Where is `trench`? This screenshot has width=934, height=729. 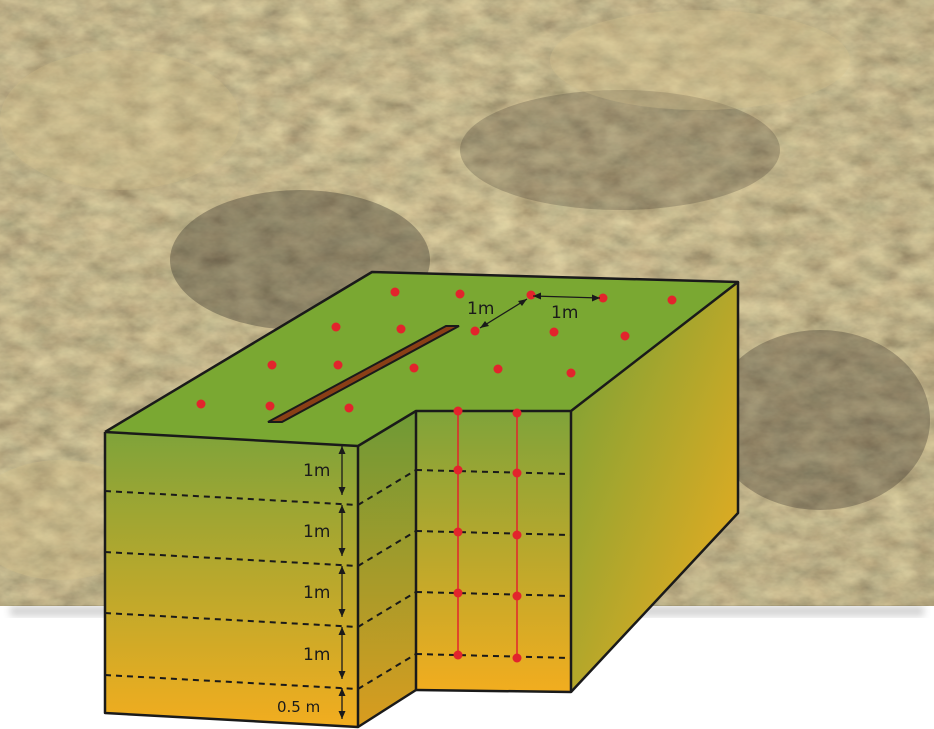 trench is located at coordinates (363, 374).